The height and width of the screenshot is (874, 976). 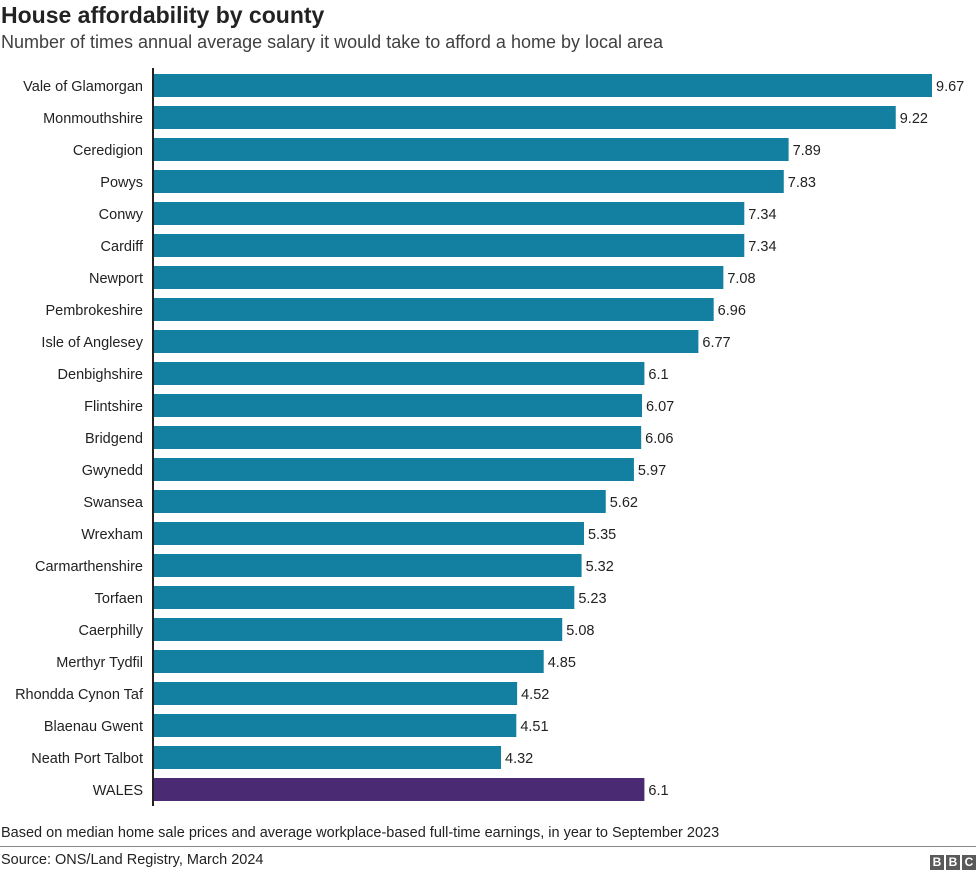 I want to click on category-label: Monmouthshire, so click(x=93, y=119).